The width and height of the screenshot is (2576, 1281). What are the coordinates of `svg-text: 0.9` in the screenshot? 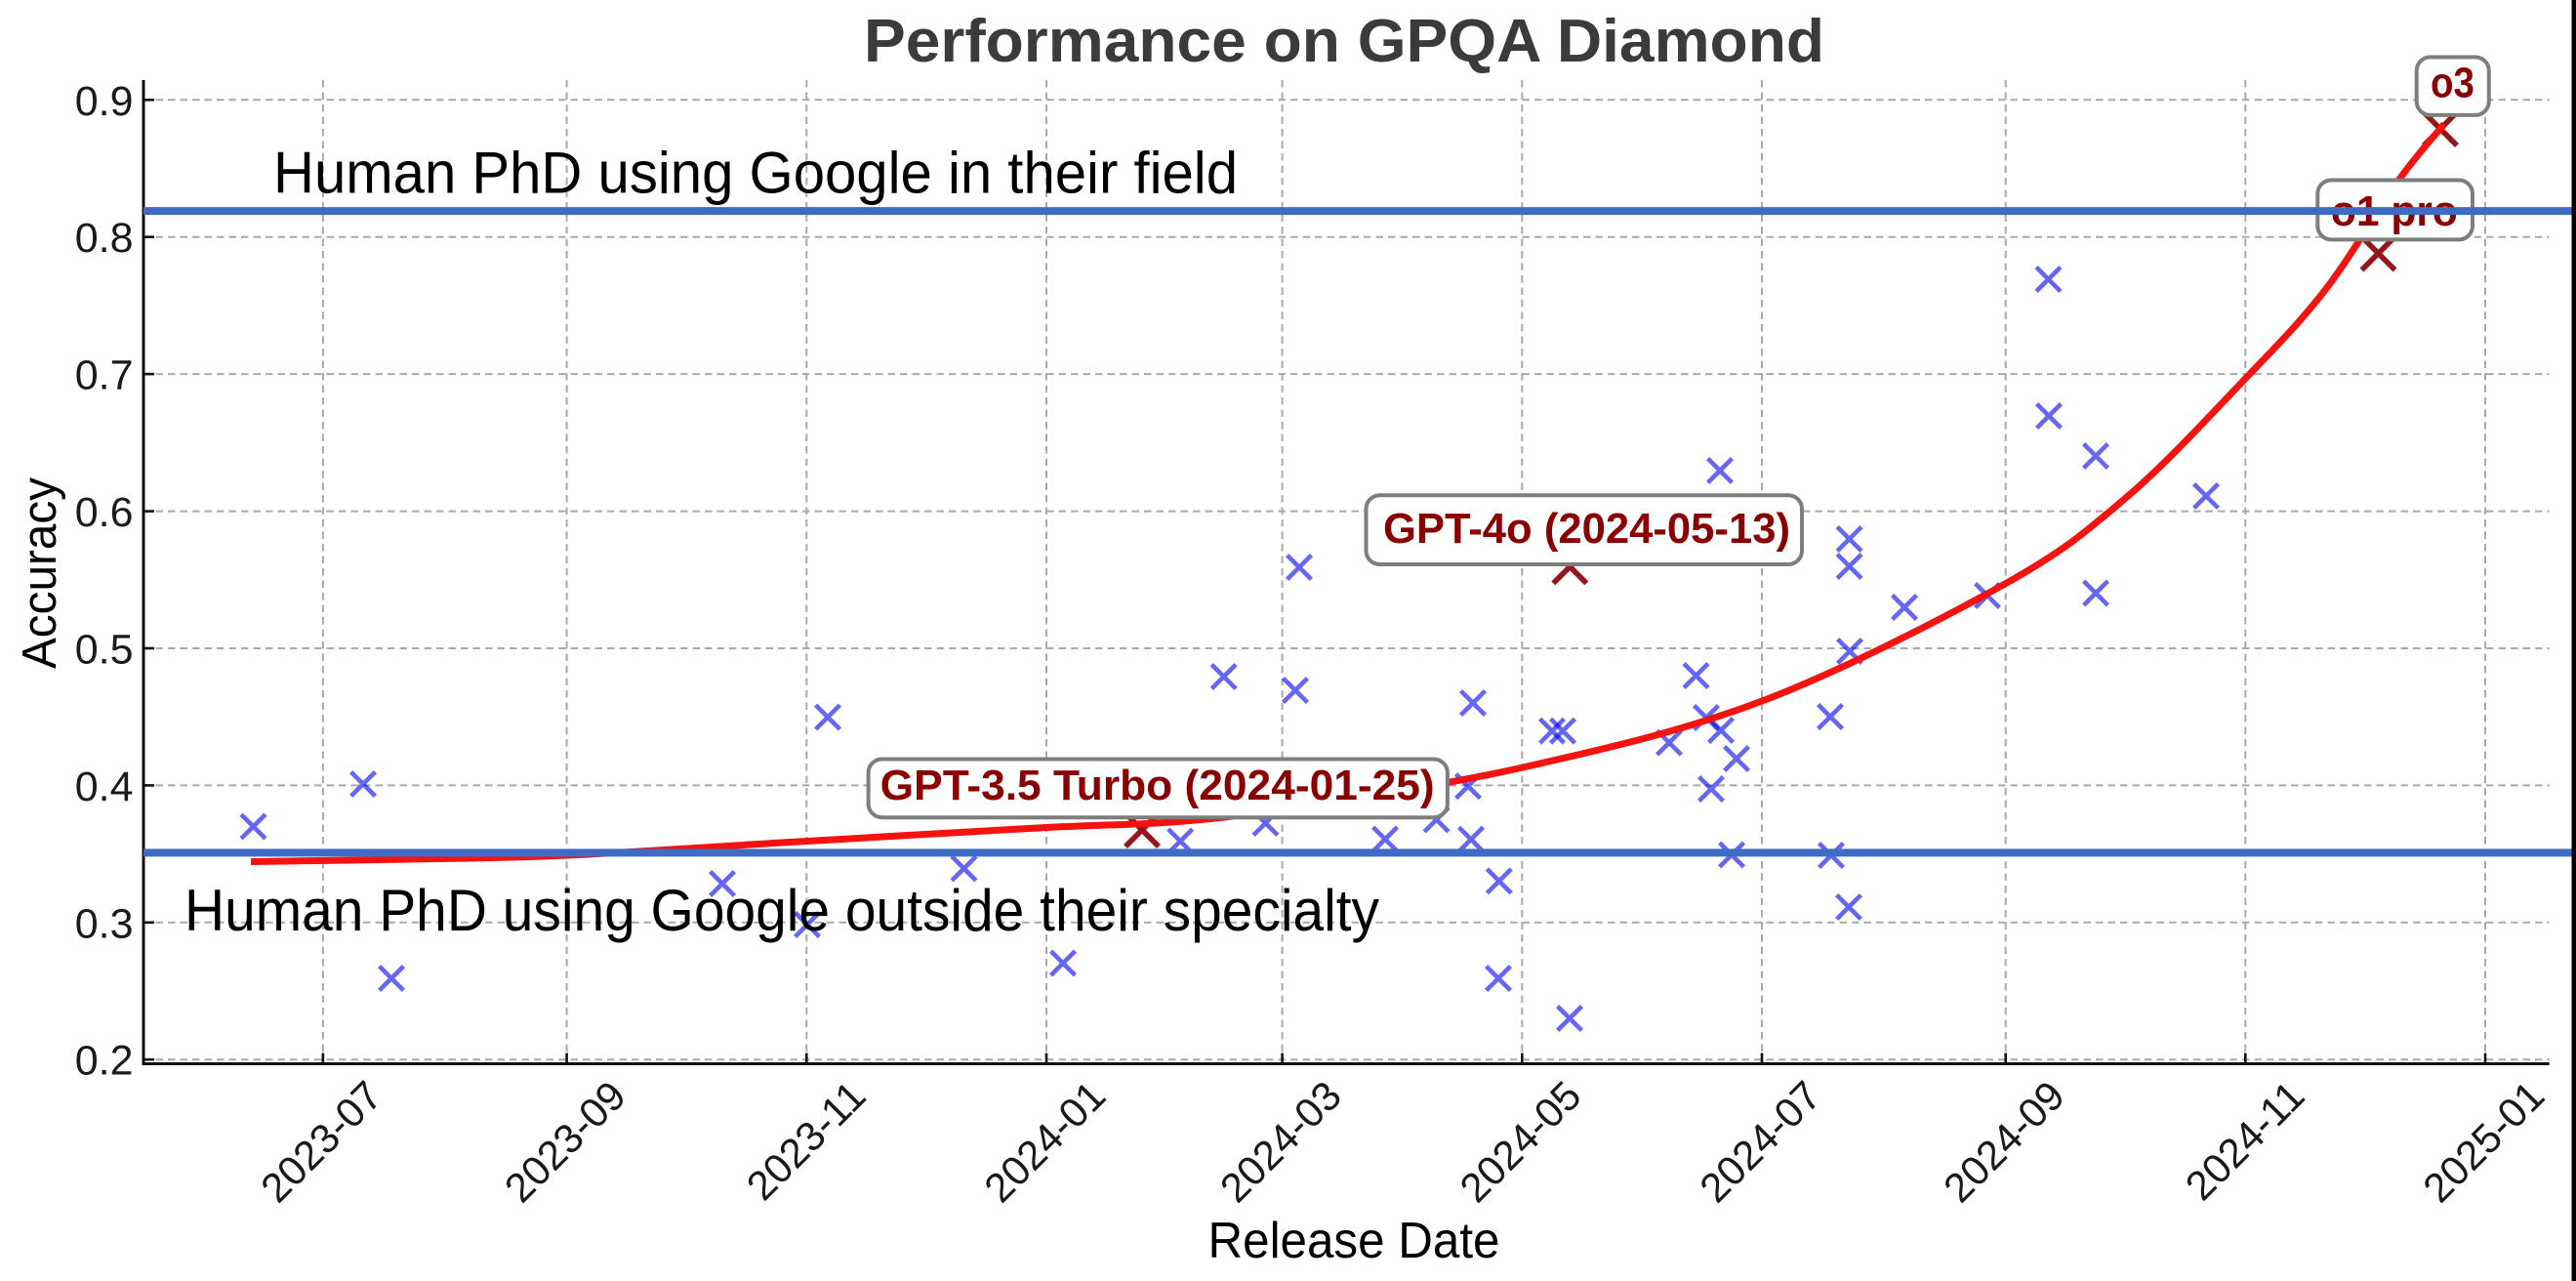 It's located at (104, 101).